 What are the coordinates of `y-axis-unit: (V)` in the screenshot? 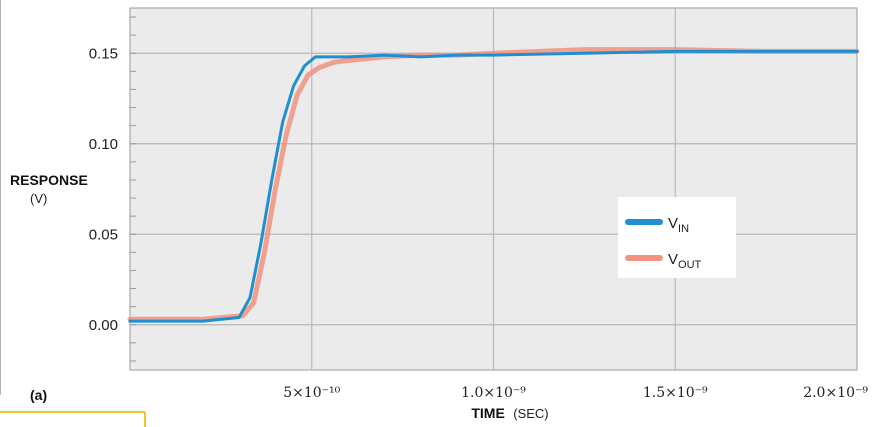 It's located at (38, 198).